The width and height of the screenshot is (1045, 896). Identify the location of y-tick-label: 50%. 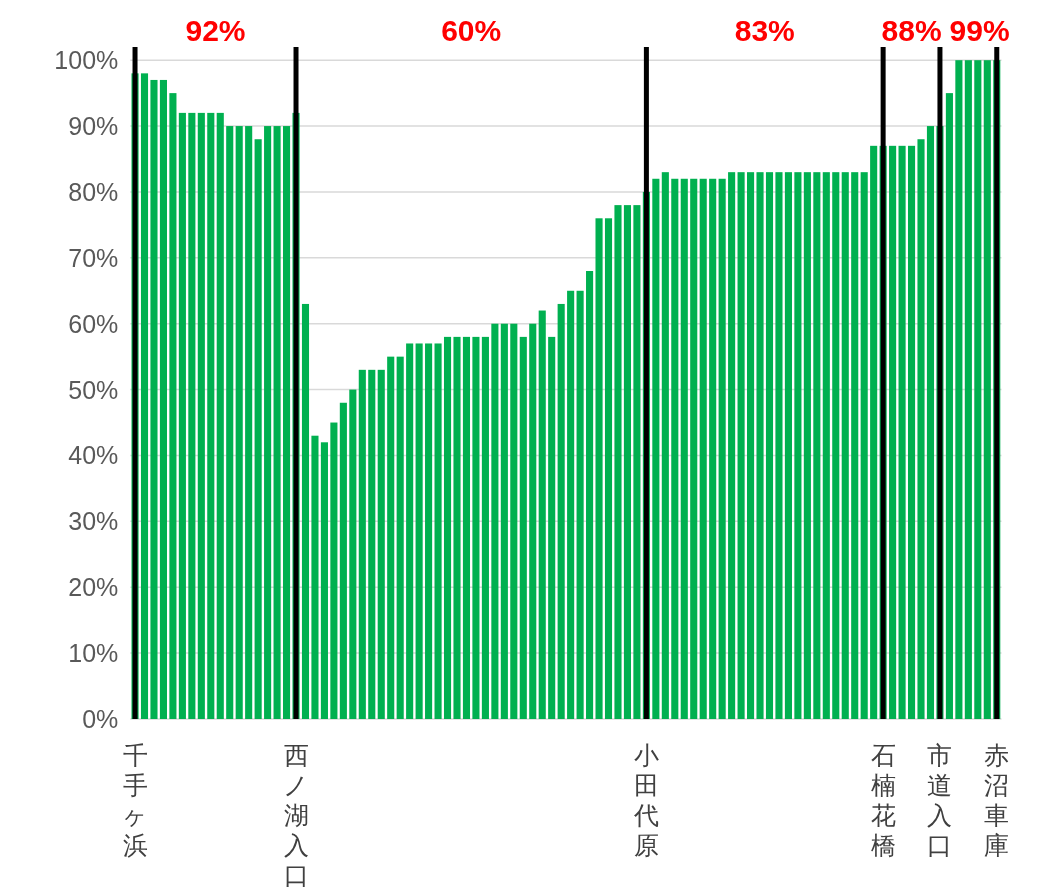
(93, 389).